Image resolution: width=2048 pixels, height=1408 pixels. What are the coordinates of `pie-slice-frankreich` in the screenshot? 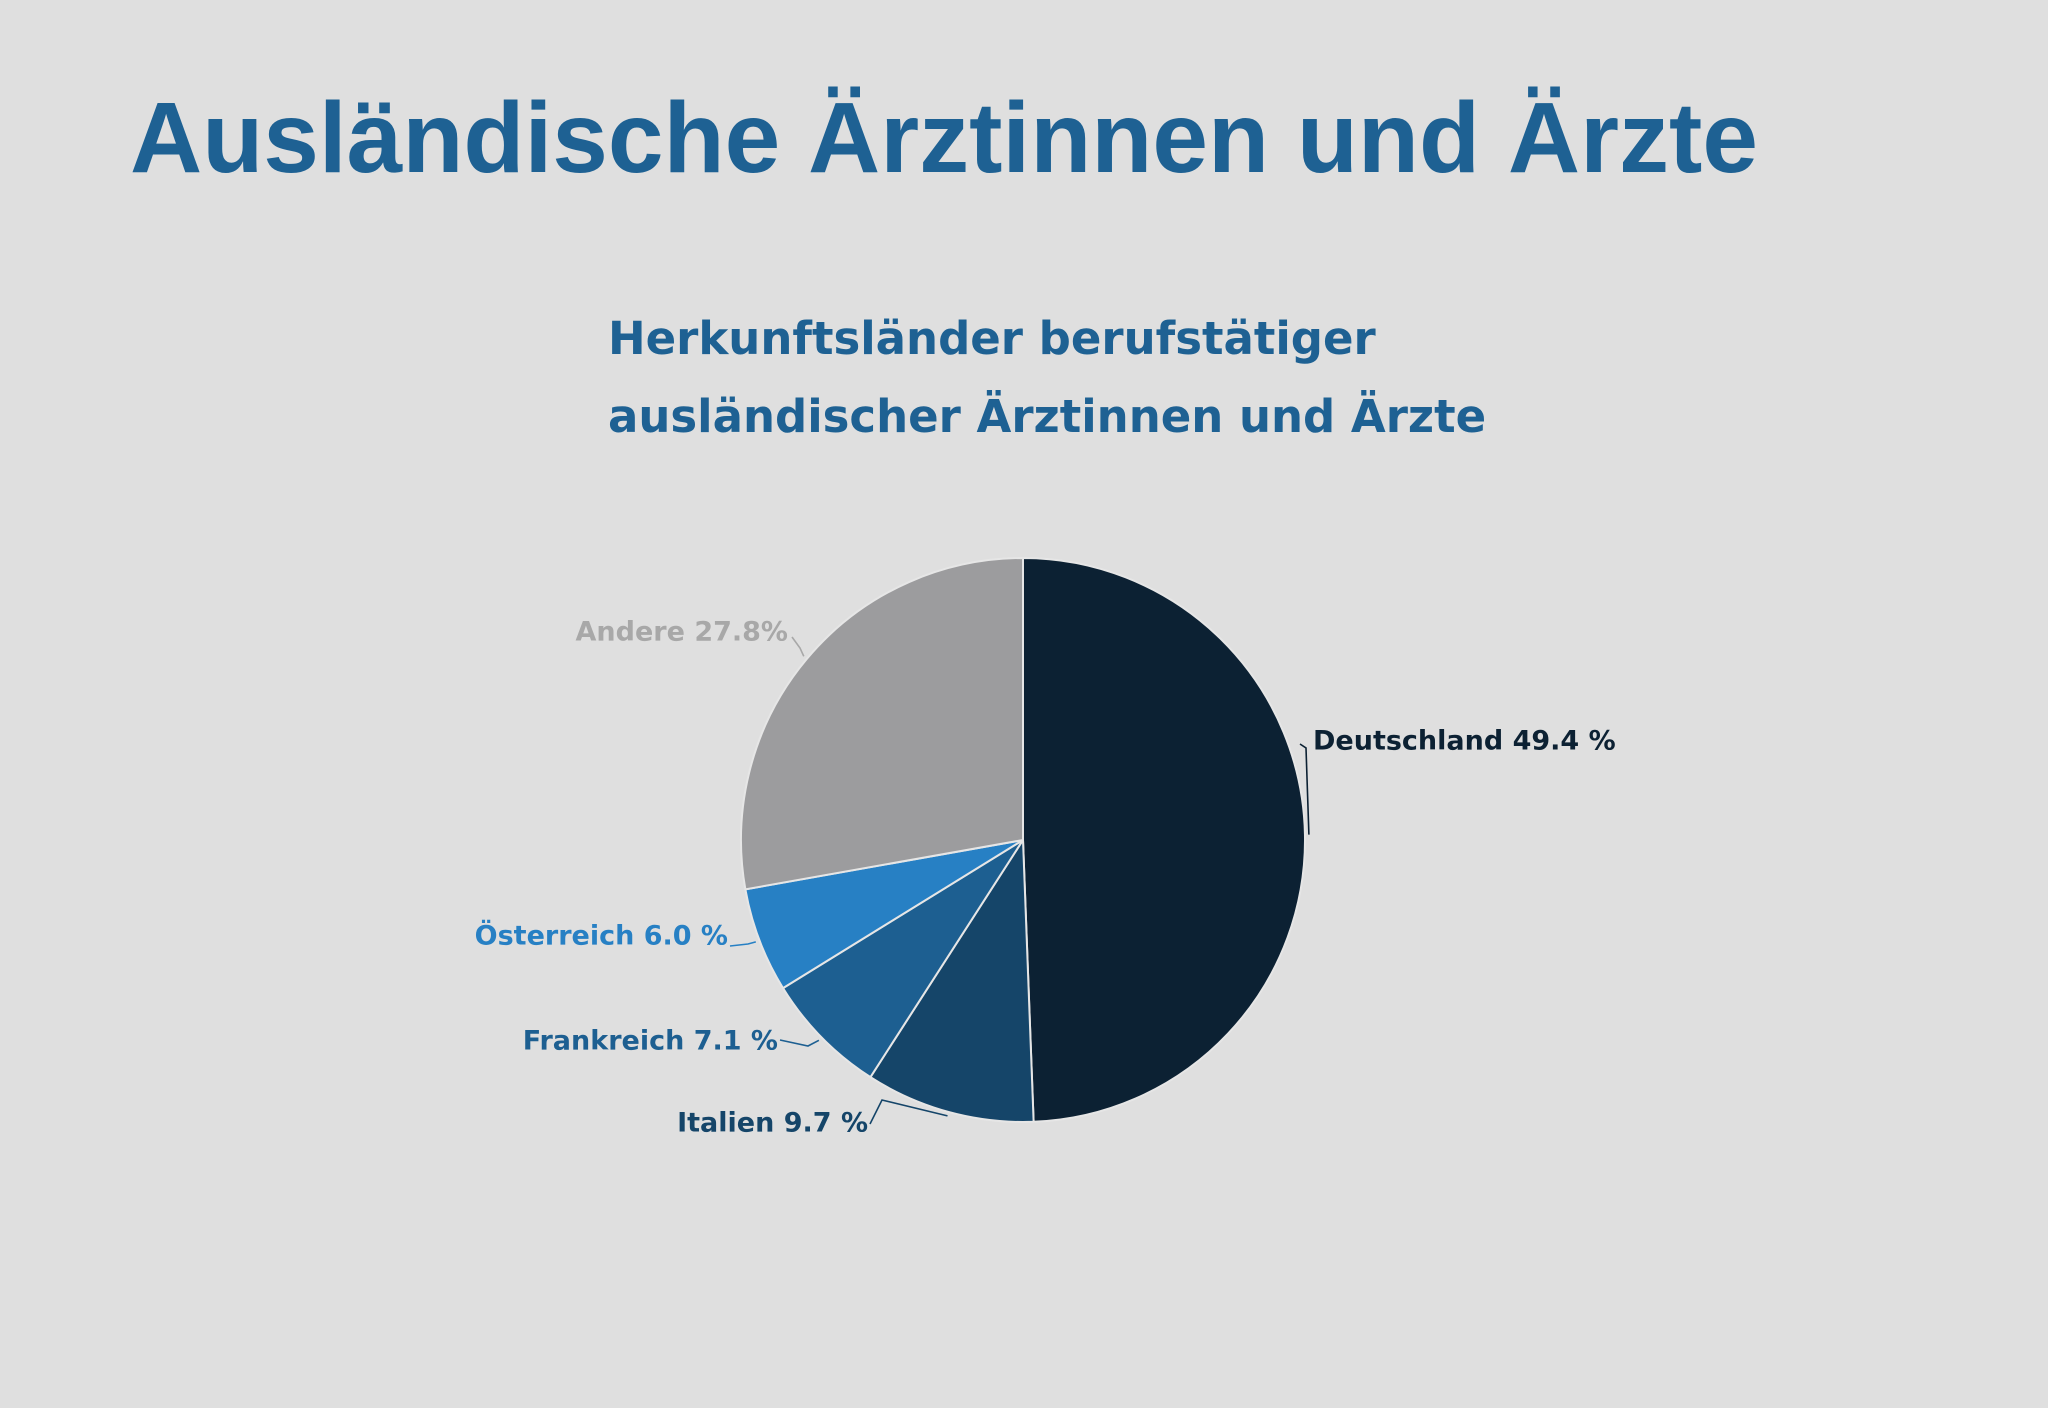 It's located at (903, 959).